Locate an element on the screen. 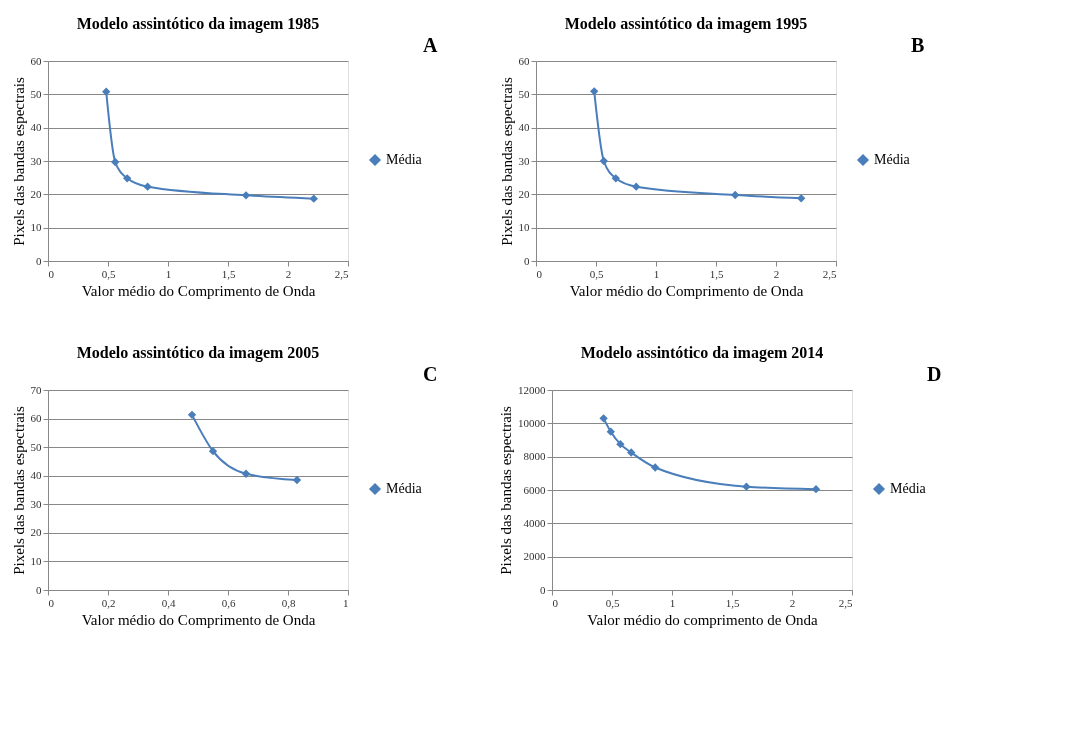 Image resolution: width=1087 pixels, height=736 pixels. chart-title: Modelo assintótico da imagem 1995 is located at coordinates (686, 24).